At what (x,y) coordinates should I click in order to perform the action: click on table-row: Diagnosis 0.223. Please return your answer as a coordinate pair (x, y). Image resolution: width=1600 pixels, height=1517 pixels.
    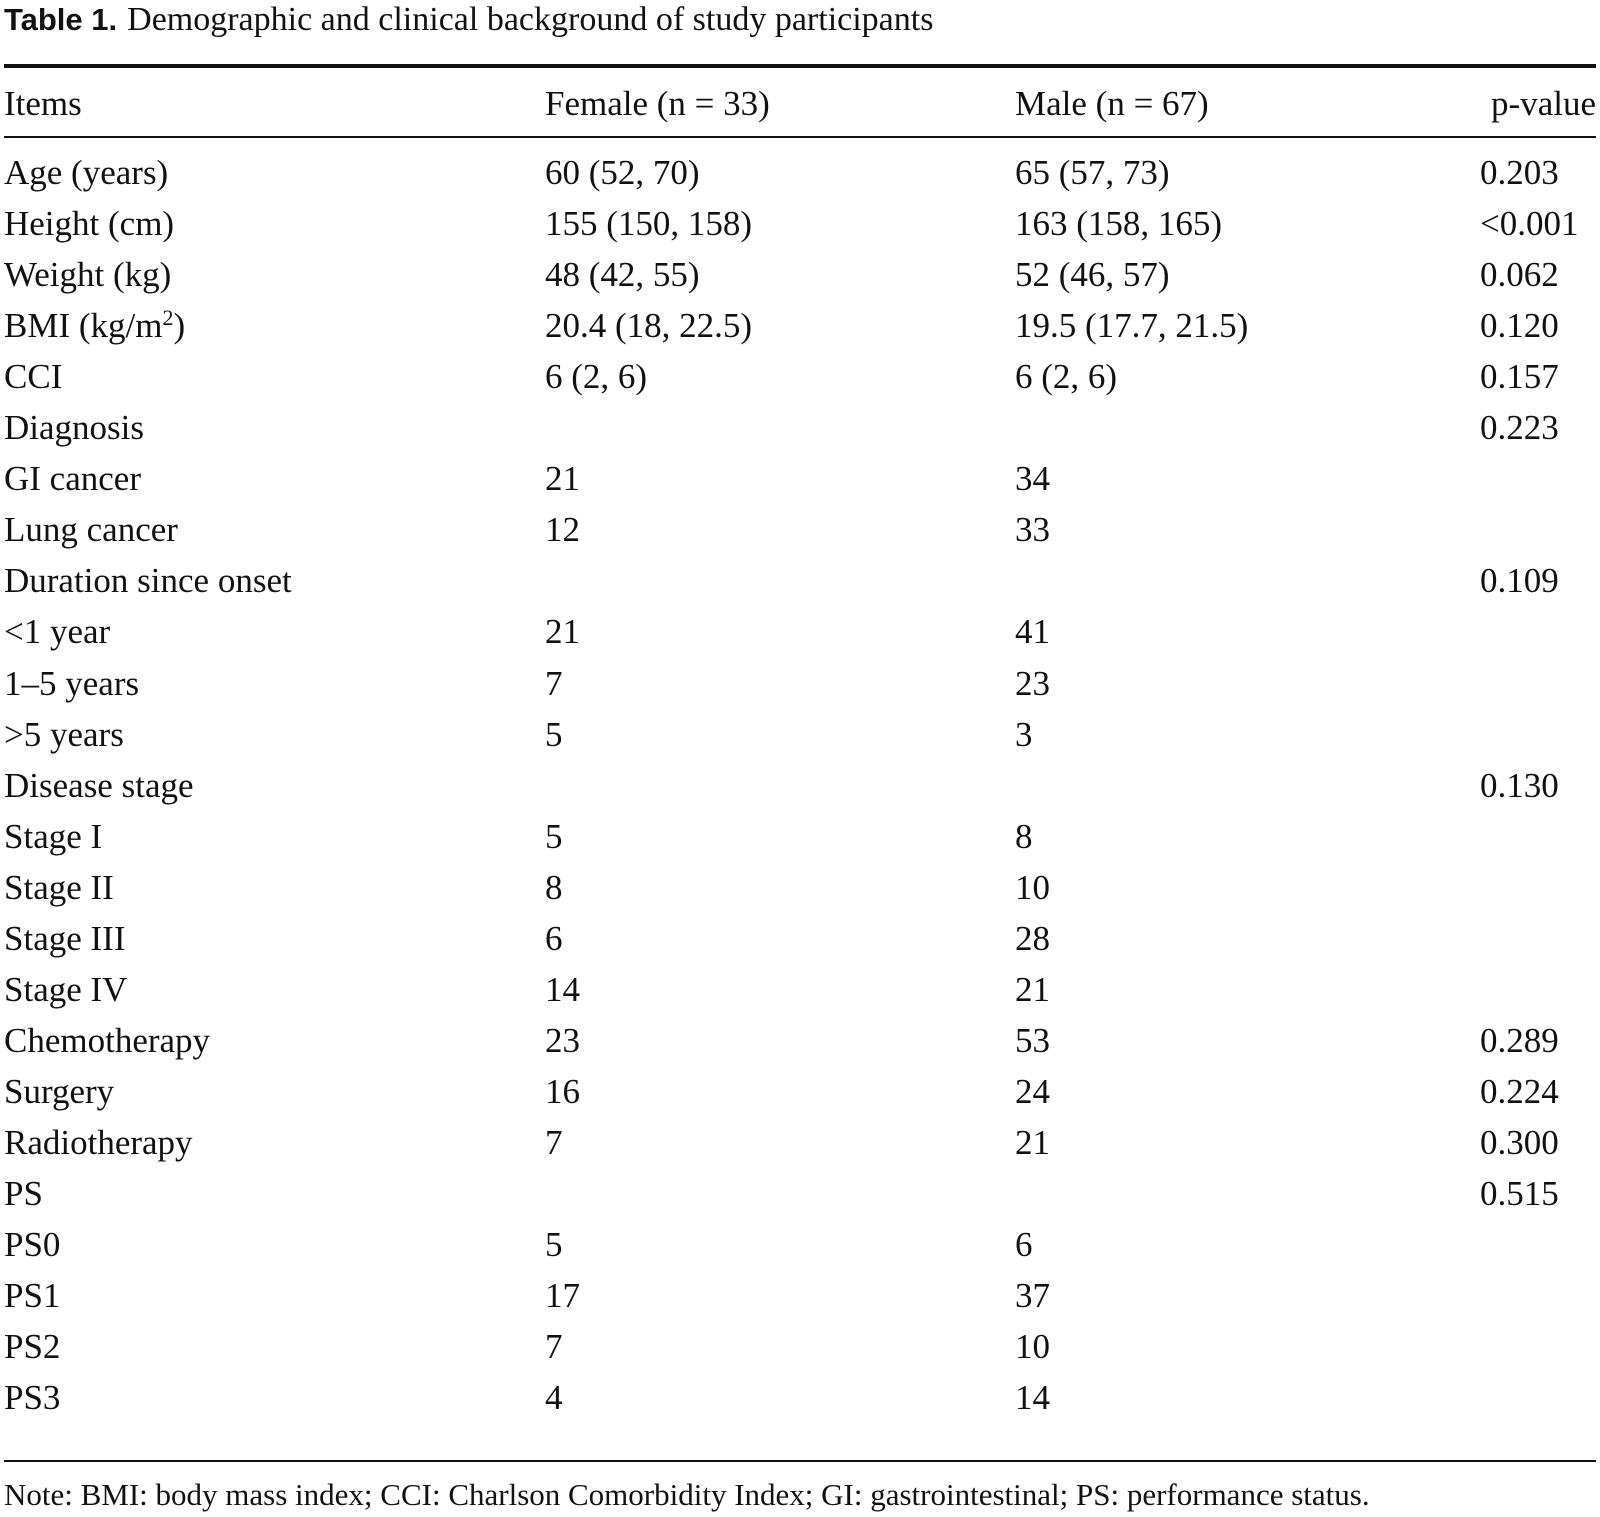
    Looking at the image, I should click on (800, 428).